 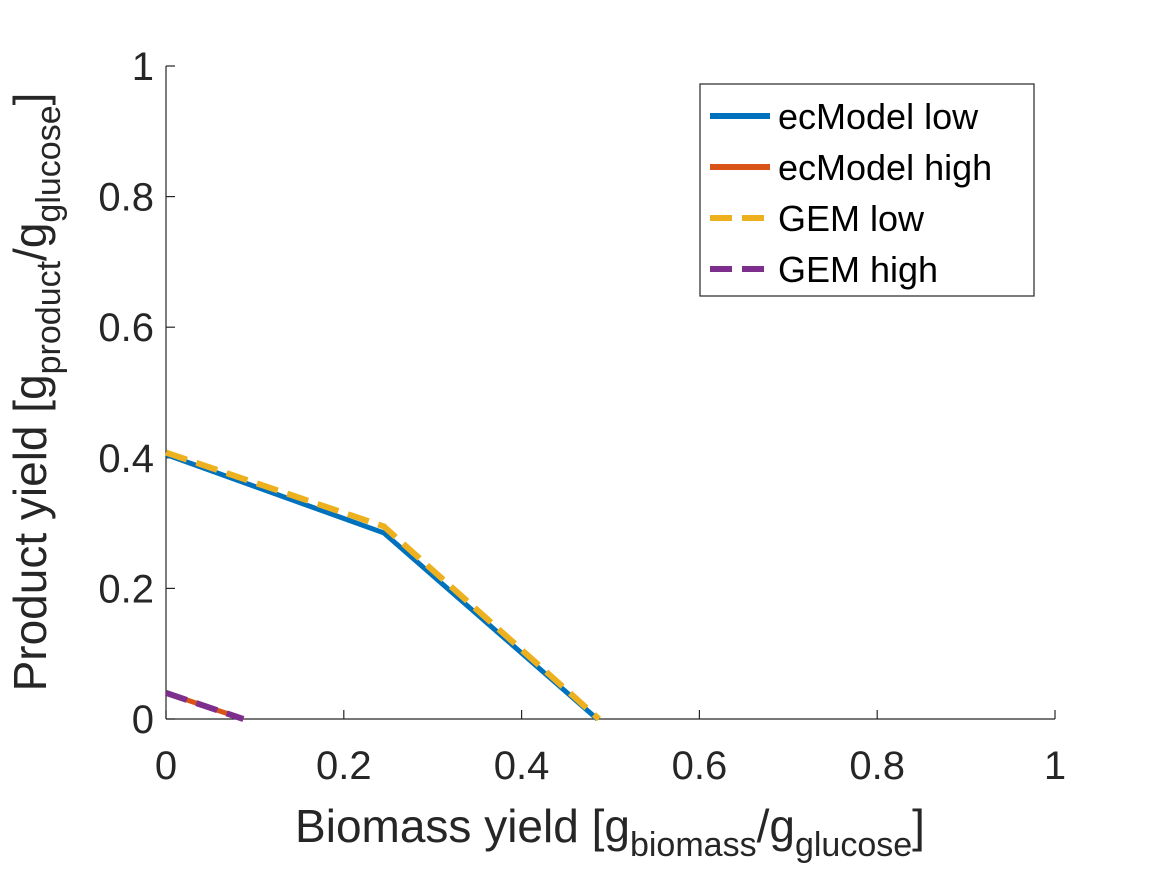 I want to click on y-tick-label: 0.6, so click(x=126, y=328).